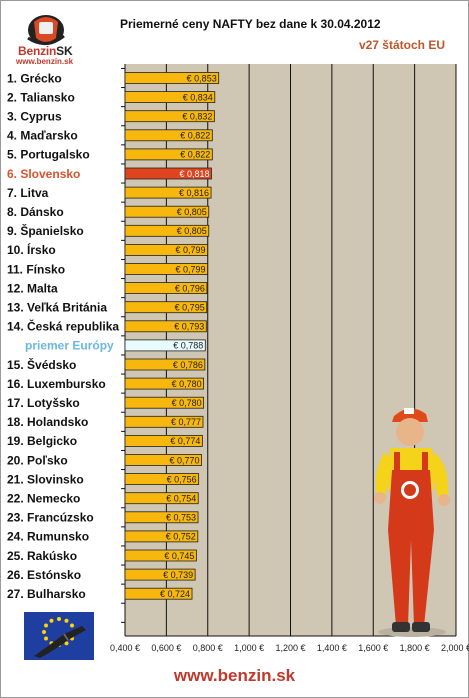  Describe the element at coordinates (189, 327) in the screenshot. I see `bar-value-label: € 0,793` at that location.